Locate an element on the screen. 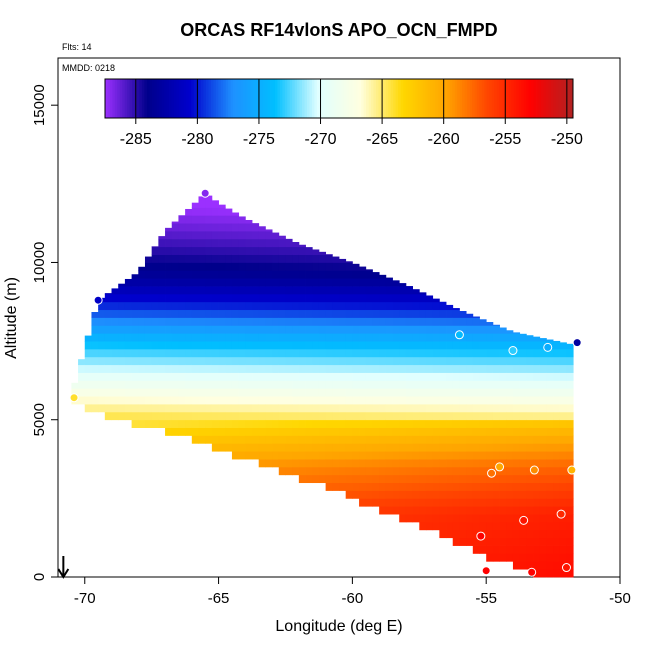 The image size is (650, 650). y-tick-label: 10000 is located at coordinates (39, 263).